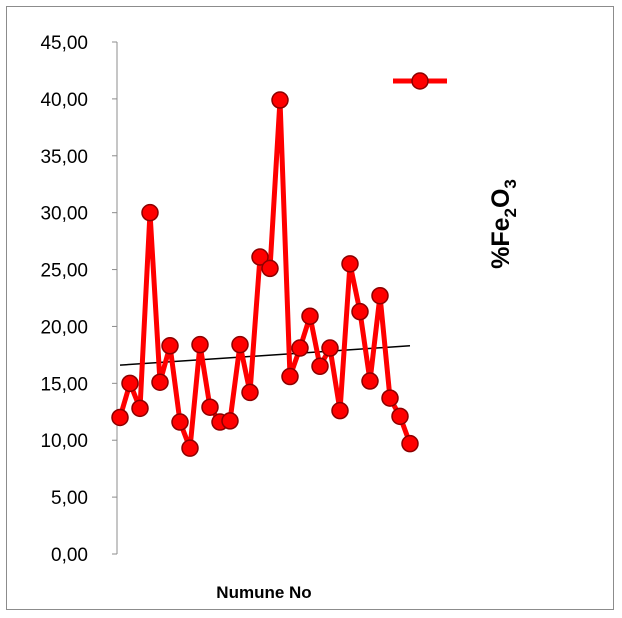 This screenshot has width=622, height=618. Describe the element at coordinates (64, 157) in the screenshot. I see `y-tick-label: 35,00` at that location.